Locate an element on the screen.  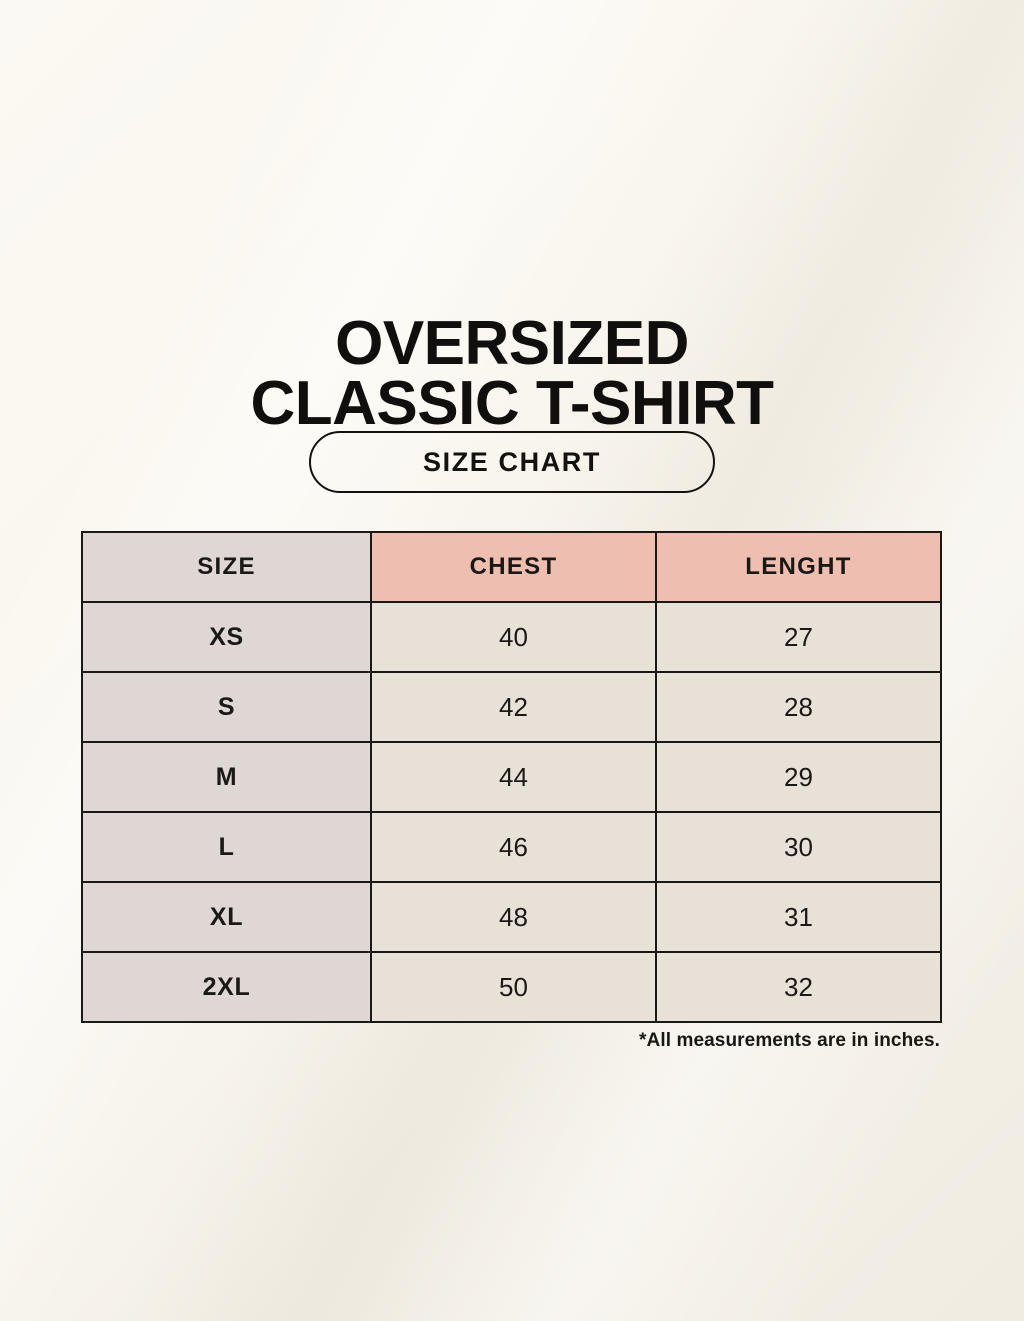
table-row: XL 48 31 is located at coordinates (511, 917).